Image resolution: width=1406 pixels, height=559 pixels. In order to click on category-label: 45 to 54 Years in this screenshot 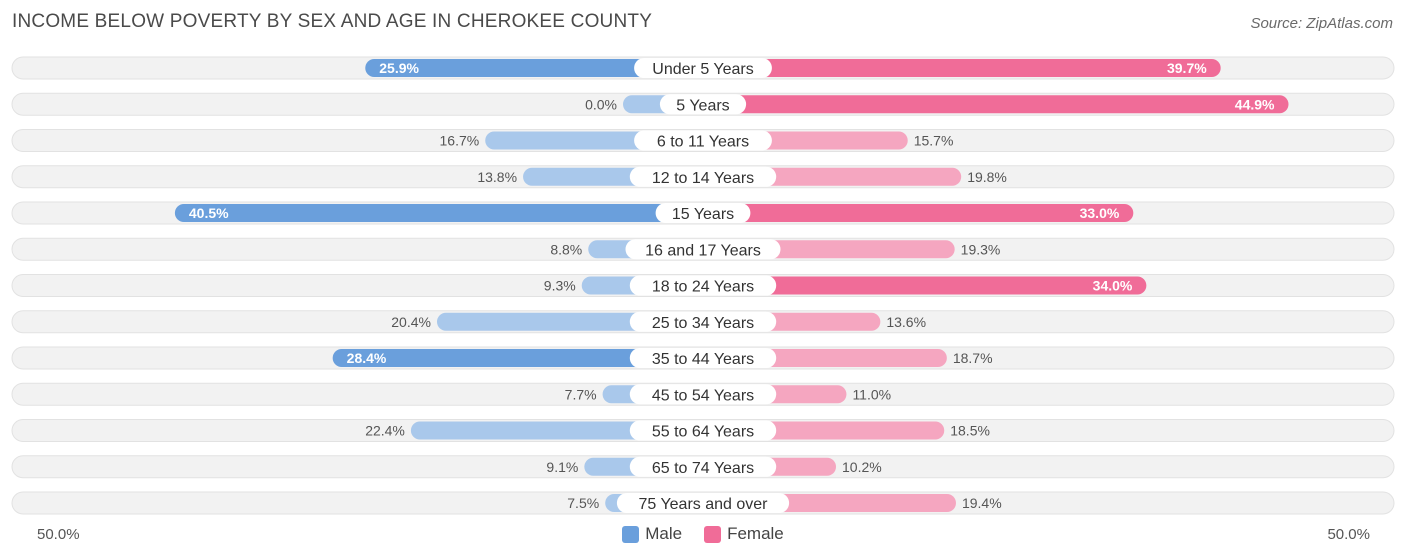, I will do `click(703, 395)`.